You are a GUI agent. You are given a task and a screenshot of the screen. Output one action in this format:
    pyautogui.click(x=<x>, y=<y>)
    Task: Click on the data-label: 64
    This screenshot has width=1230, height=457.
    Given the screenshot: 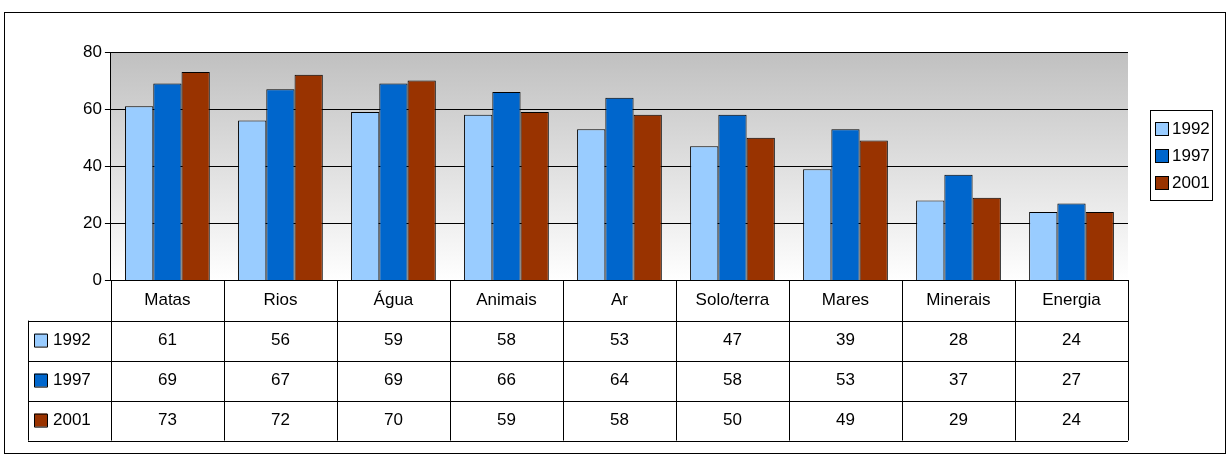 What is the action you would take?
    pyautogui.click(x=619, y=380)
    